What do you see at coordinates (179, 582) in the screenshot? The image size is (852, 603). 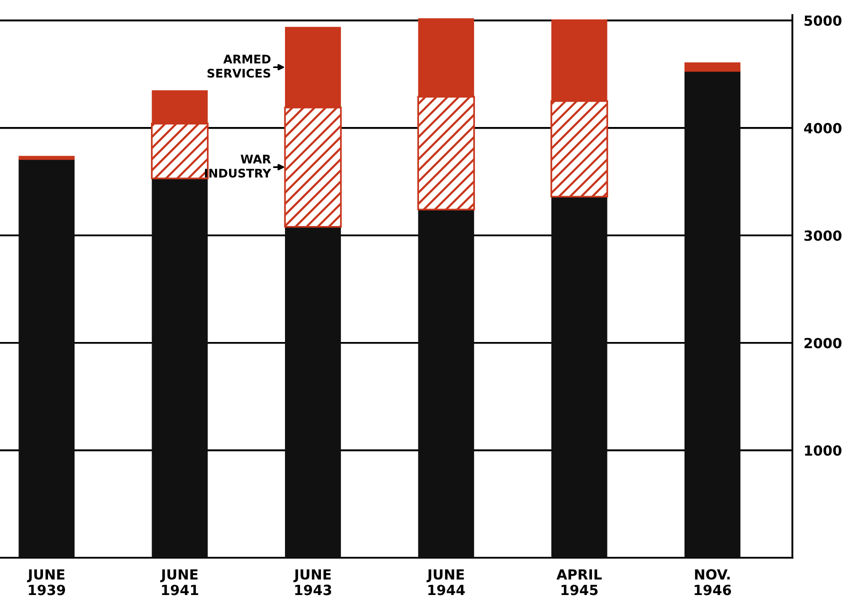 I see `x-tick-label: JUNE 1941` at bounding box center [179, 582].